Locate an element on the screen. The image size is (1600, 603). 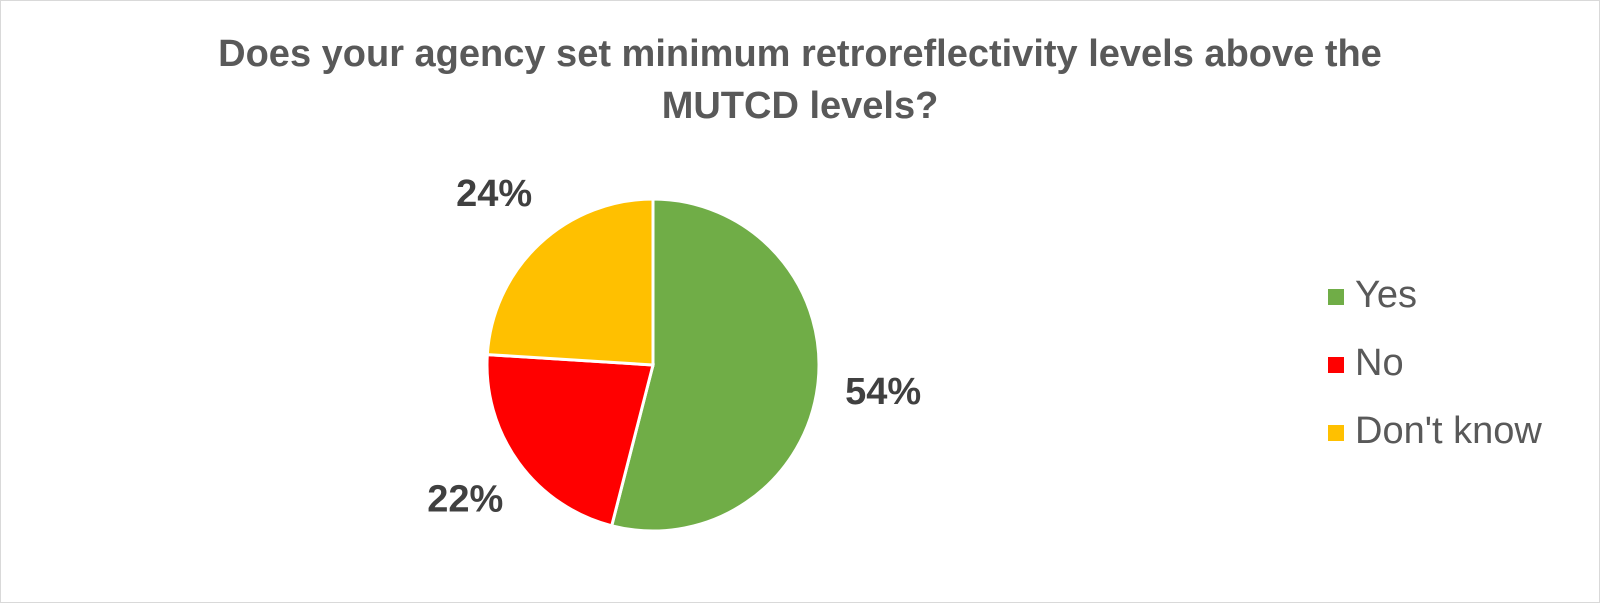
legend-label: Don't know is located at coordinates (1448, 431).